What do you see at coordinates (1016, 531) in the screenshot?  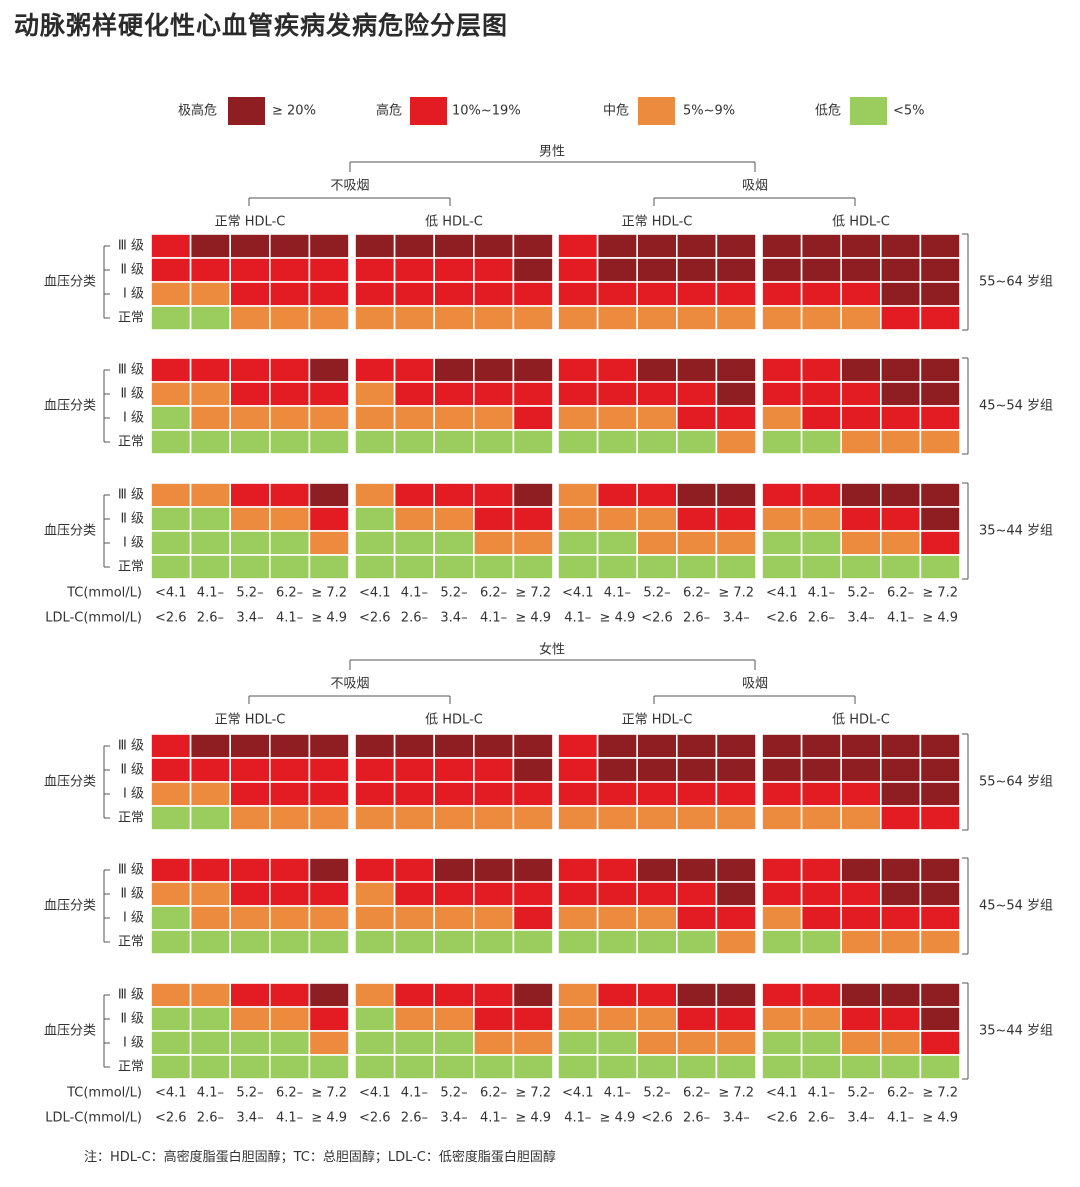 I see `age-group-label: 35~44 岁组` at bounding box center [1016, 531].